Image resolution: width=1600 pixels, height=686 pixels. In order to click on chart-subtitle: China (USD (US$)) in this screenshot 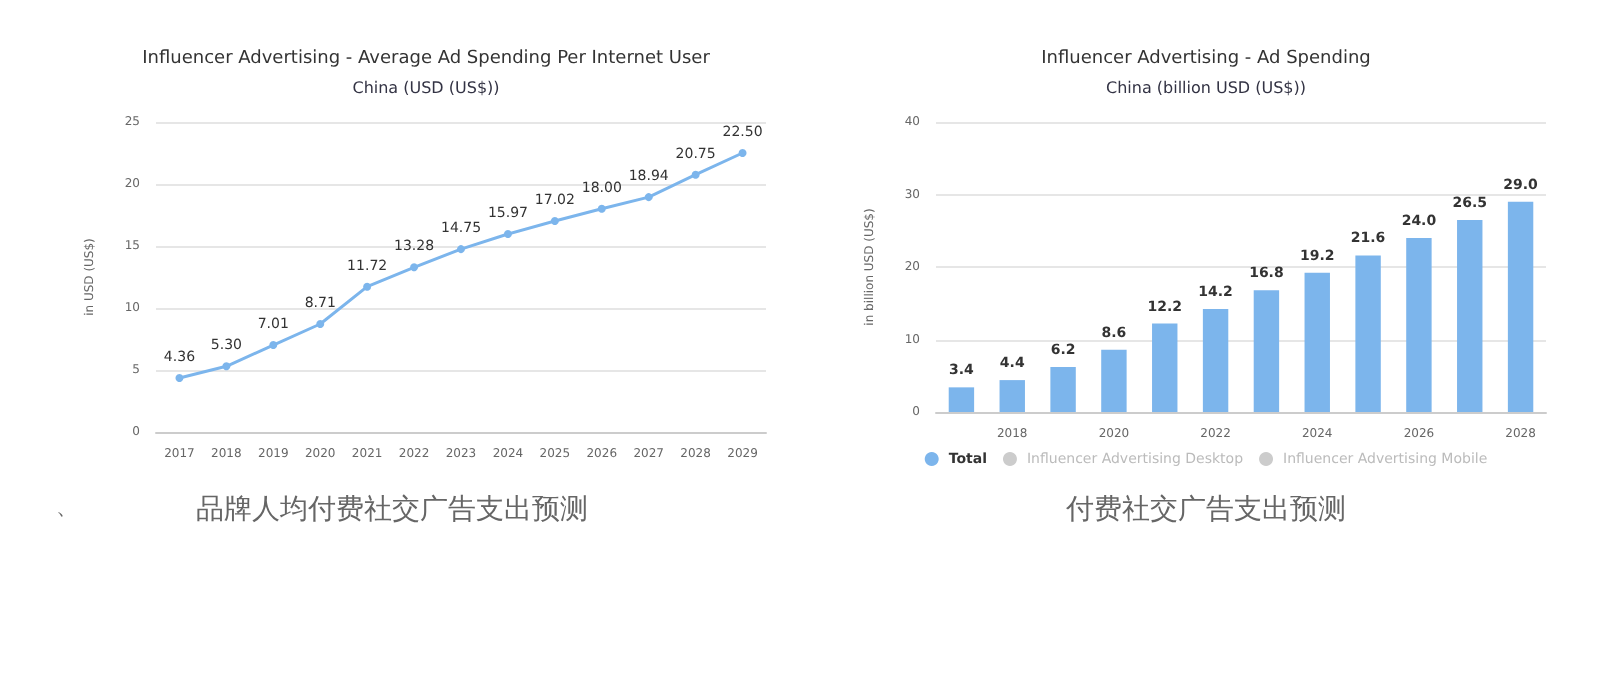, I will do `click(426, 88)`.